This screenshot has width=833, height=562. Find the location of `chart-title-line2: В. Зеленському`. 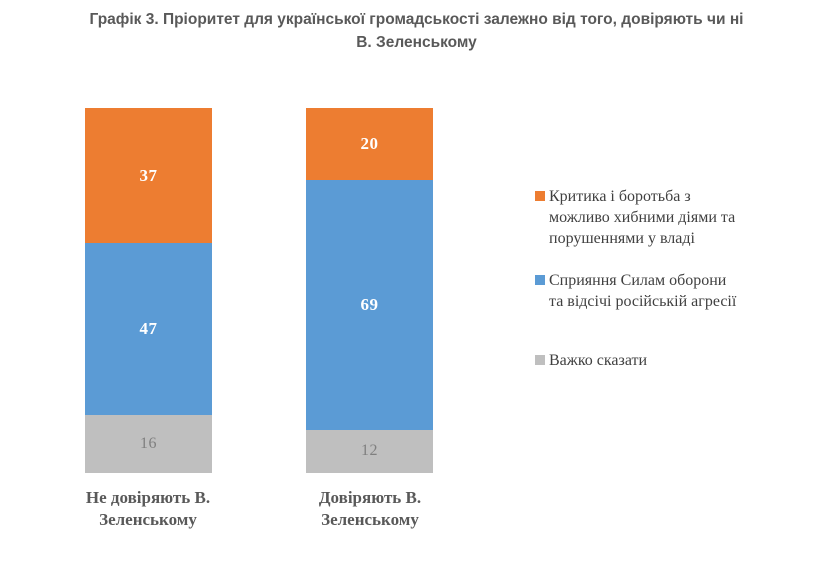

chart-title-line2: В. Зеленському is located at coordinates (416, 42).